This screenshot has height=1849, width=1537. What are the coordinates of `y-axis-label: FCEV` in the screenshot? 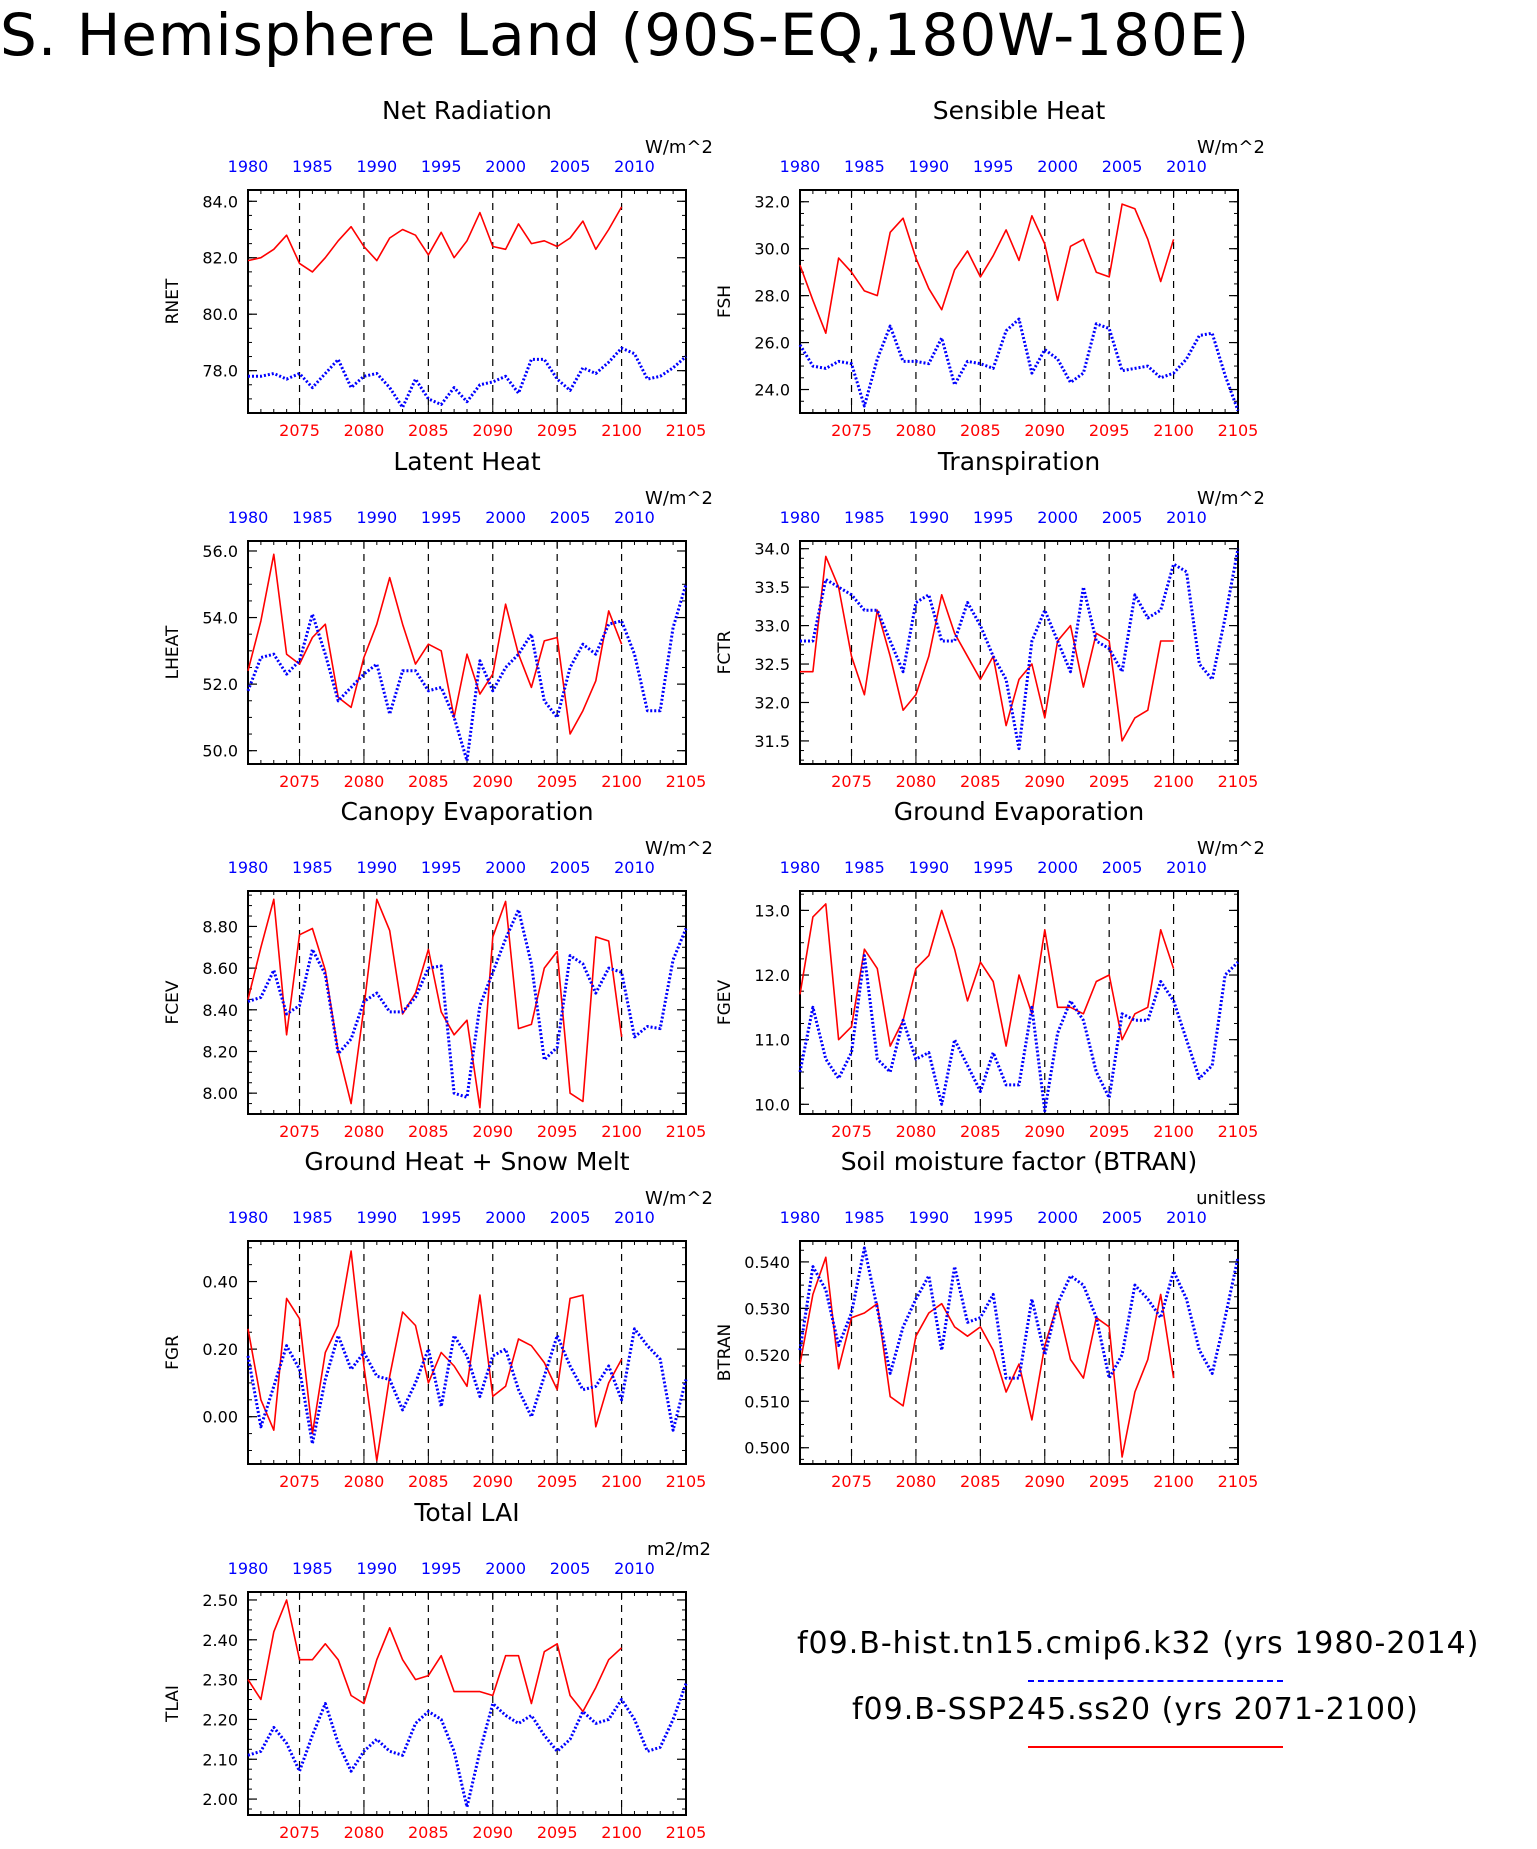 It's located at (173, 1002).